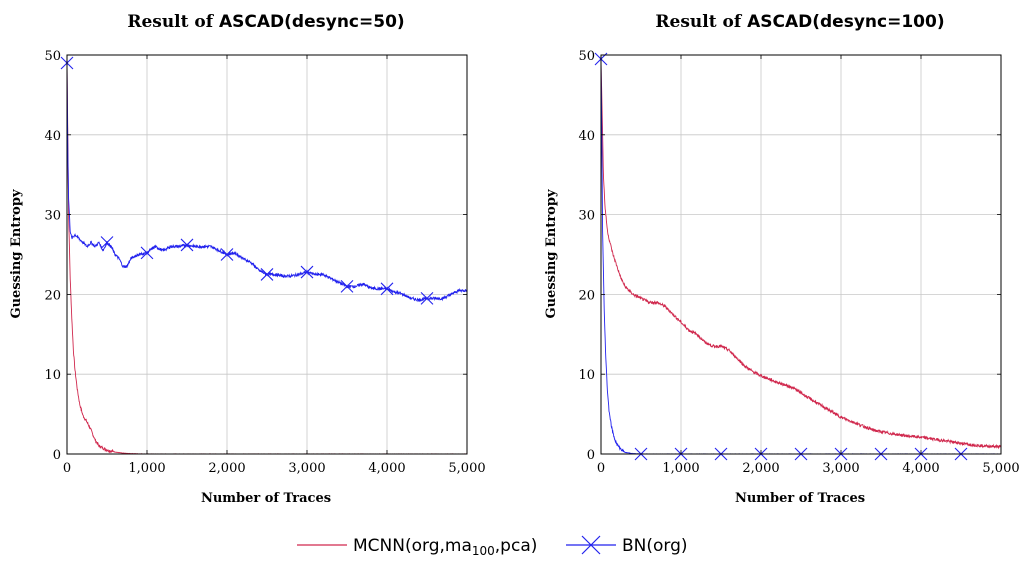 This screenshot has width=1028, height=561. What do you see at coordinates (551, 253) in the screenshot?
I see `chart-right-y-axis-label: Guessing Entropy` at bounding box center [551, 253].